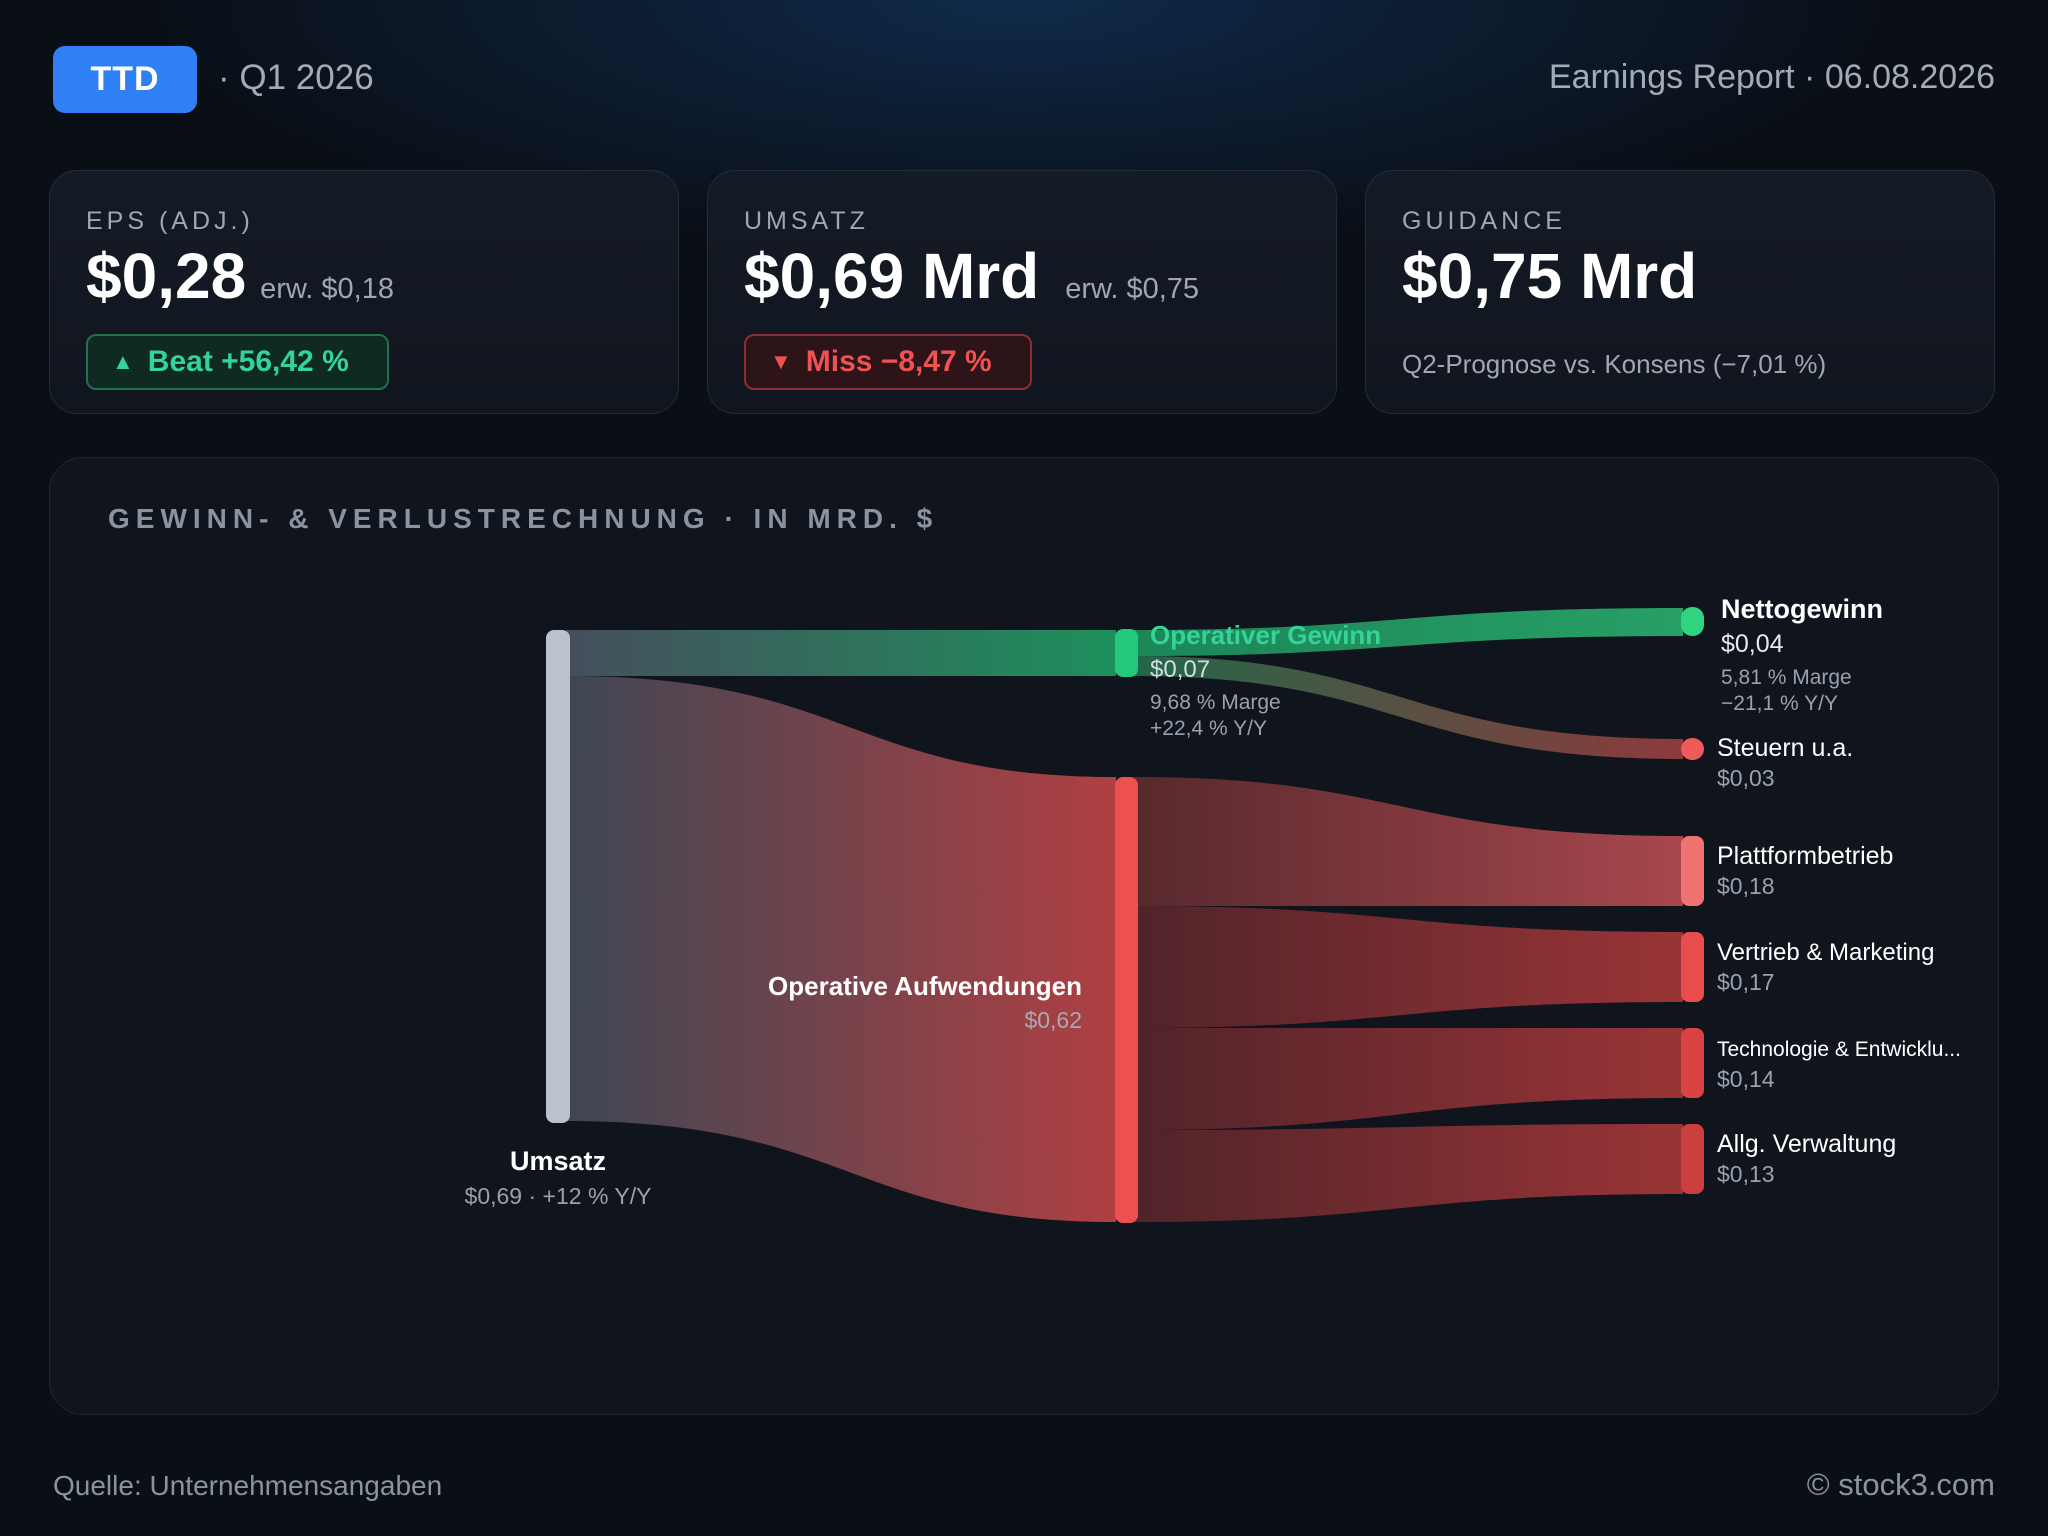 The image size is (2048, 1536). Describe the element at coordinates (1786, 677) in the screenshot. I see `net-income-margin: 5,81 % Marge` at that location.